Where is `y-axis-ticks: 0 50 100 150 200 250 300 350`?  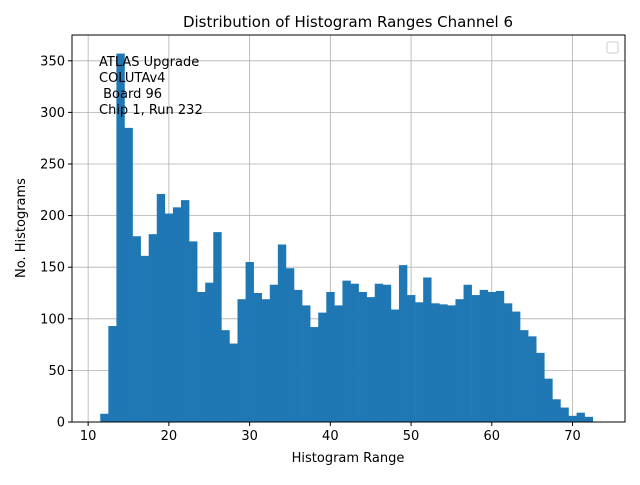
y-axis-ticks: 0 50 100 150 200 250 300 350 is located at coordinates (56, 242).